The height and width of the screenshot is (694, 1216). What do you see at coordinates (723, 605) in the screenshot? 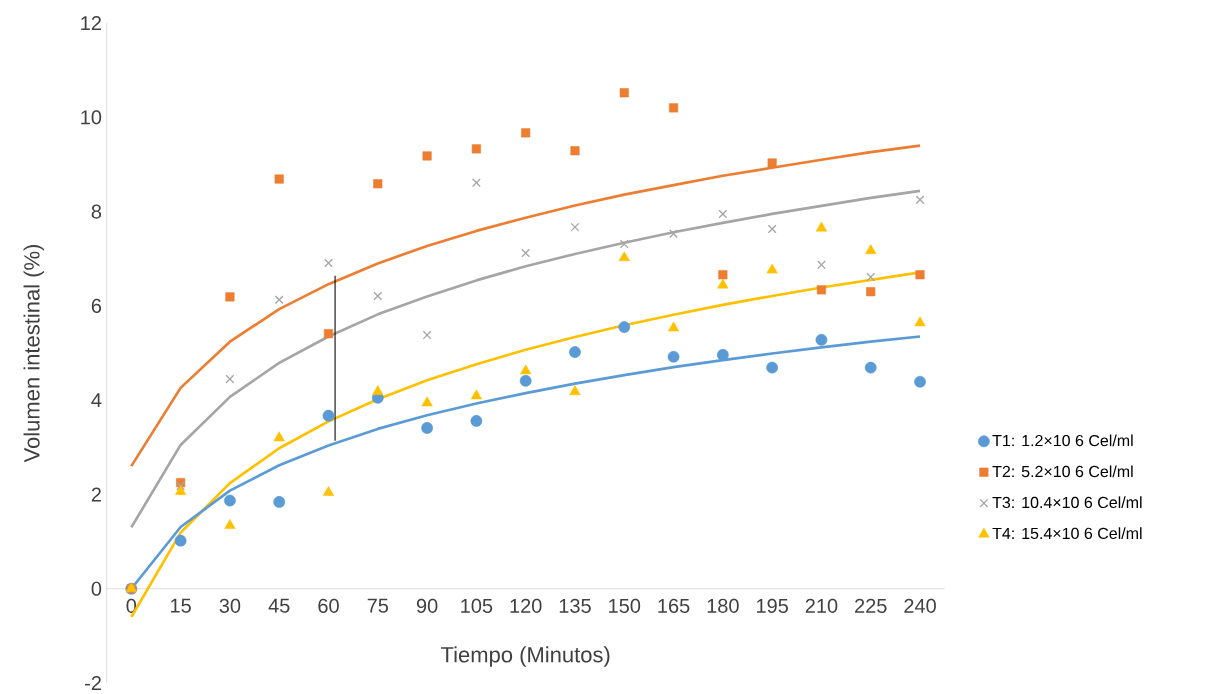
I see `x-tick-label: 180` at bounding box center [723, 605].